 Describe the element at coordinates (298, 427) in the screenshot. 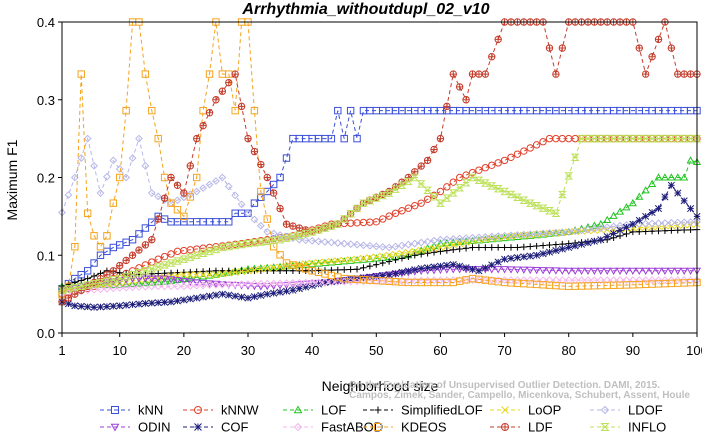

I see `legend-marker-fastabod` at that location.